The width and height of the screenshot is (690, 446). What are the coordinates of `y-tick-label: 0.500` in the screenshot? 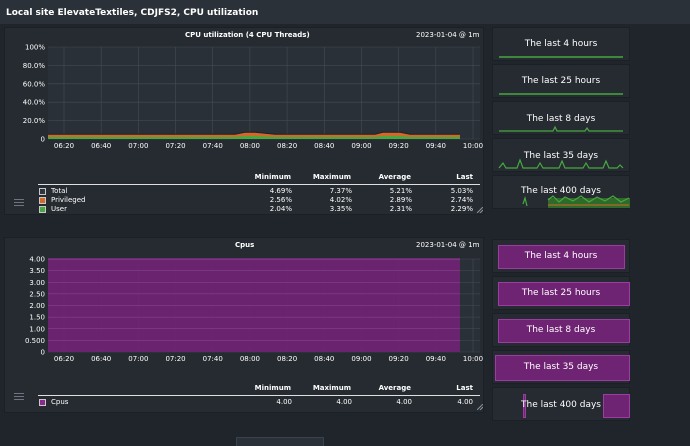 It's located at (35, 341).